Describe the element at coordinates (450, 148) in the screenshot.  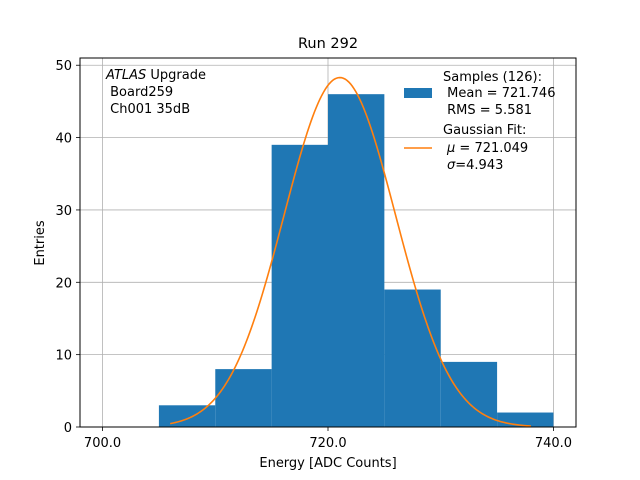
I see `legend-mu-symbol: μ` at that location.